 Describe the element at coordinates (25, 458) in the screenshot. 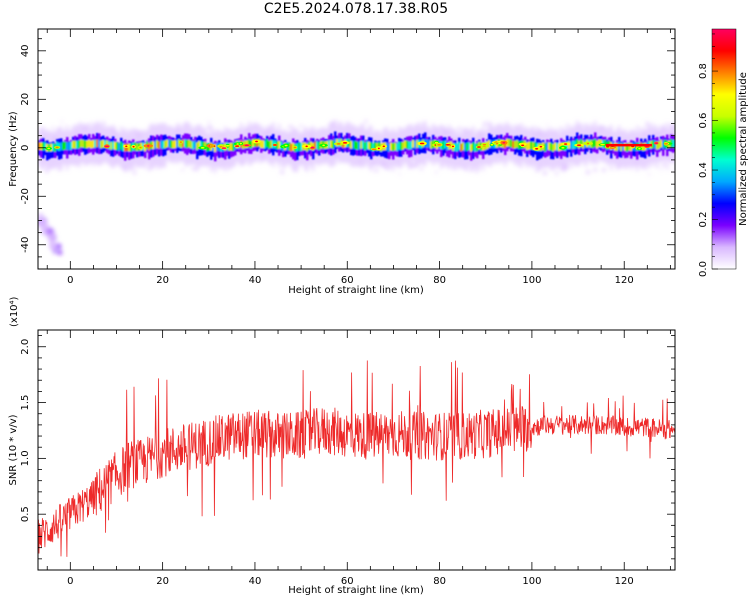

I see `y-tick-label: 1.0` at that location.